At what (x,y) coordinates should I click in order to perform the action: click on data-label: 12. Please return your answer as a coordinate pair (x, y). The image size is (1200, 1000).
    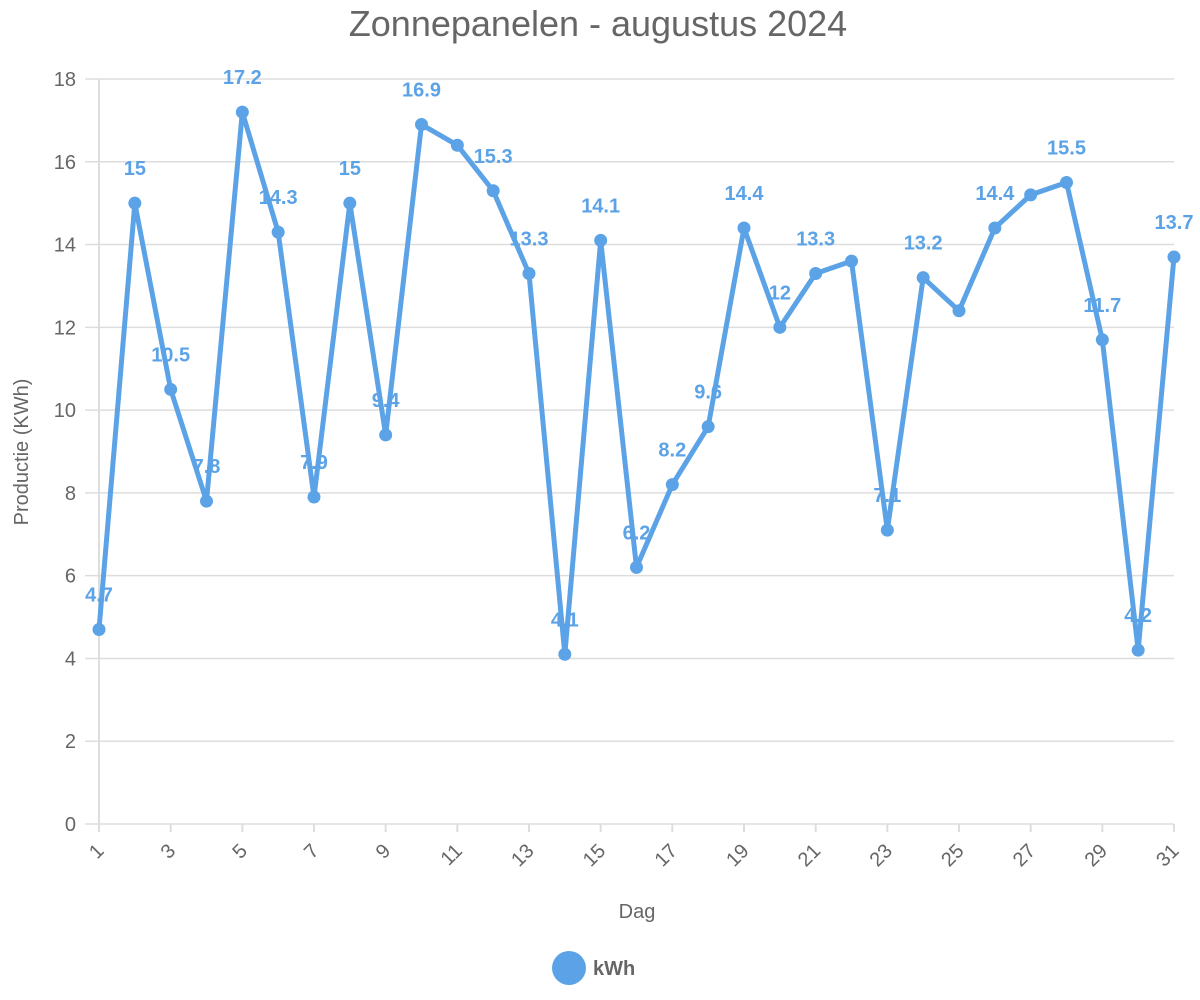
    Looking at the image, I should click on (780, 293).